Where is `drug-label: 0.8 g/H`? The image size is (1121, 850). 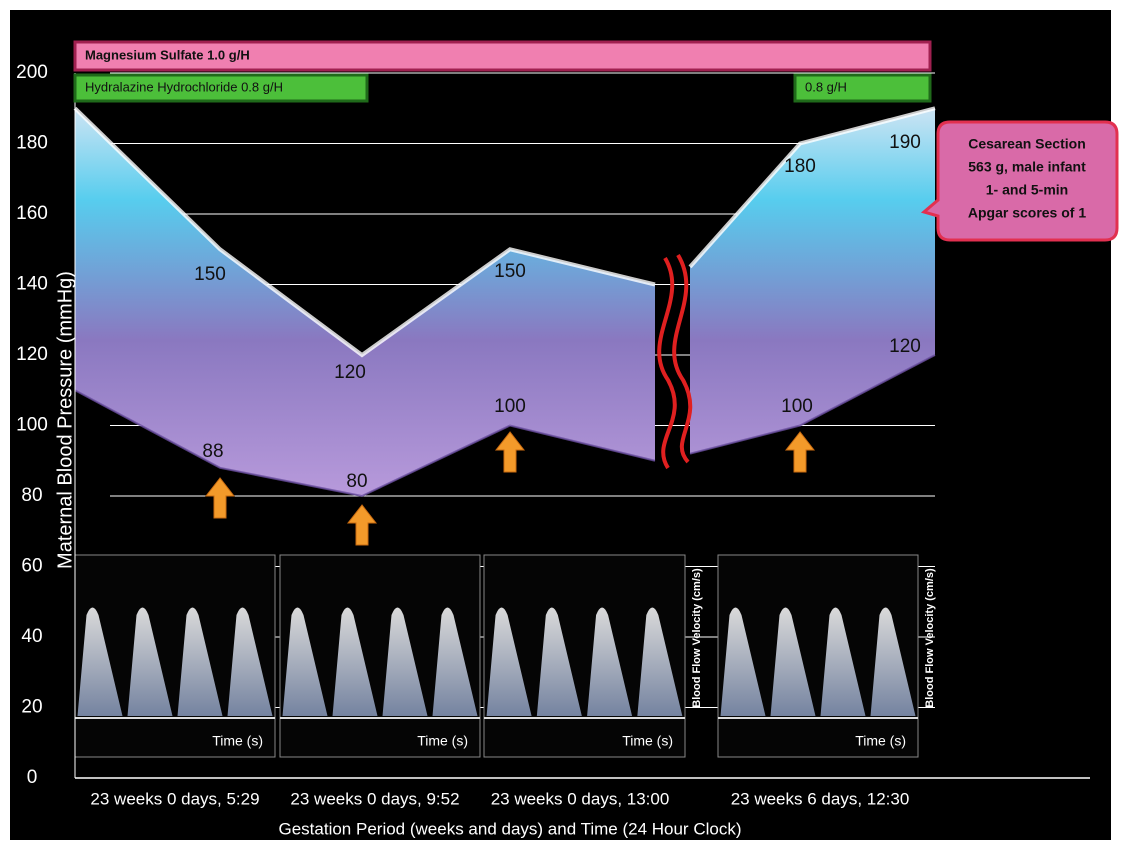 drug-label: 0.8 g/H is located at coordinates (826, 86).